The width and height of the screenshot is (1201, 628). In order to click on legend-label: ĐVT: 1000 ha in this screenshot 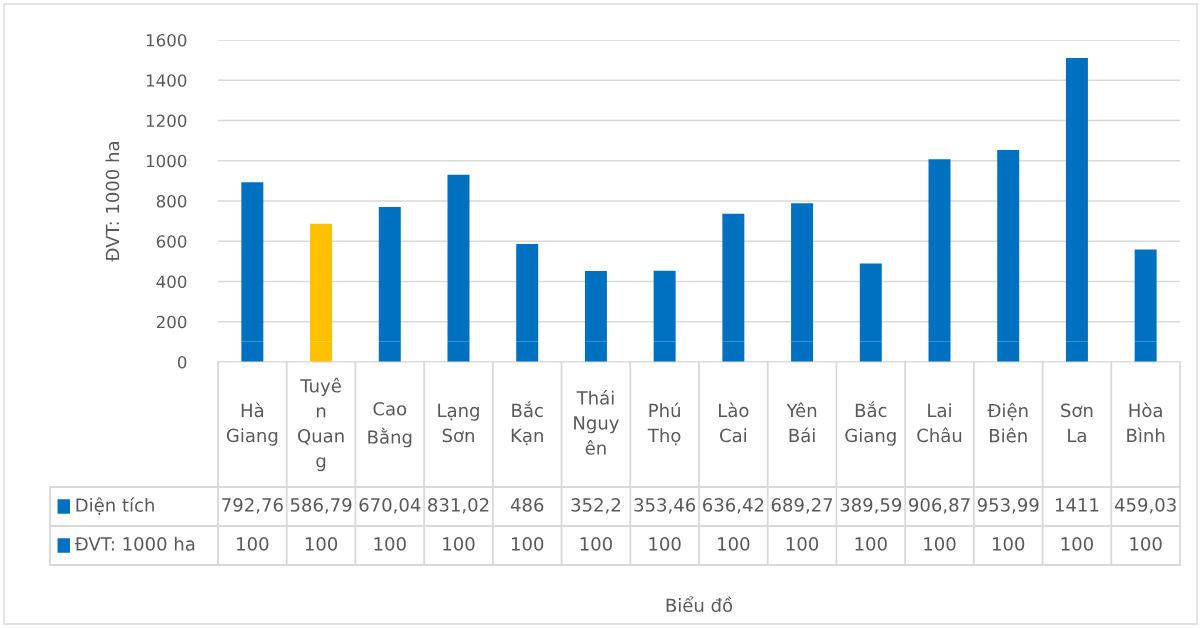, I will do `click(134, 543)`.